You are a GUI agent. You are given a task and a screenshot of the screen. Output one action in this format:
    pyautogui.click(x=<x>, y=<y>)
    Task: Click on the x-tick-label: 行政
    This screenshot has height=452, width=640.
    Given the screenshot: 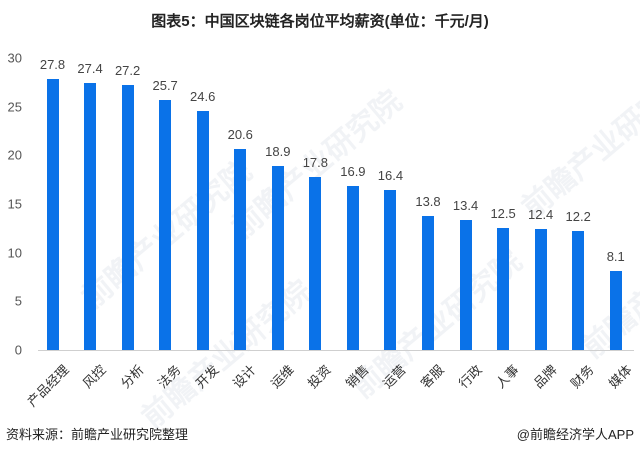 What is the action you would take?
    pyautogui.click(x=470, y=377)
    